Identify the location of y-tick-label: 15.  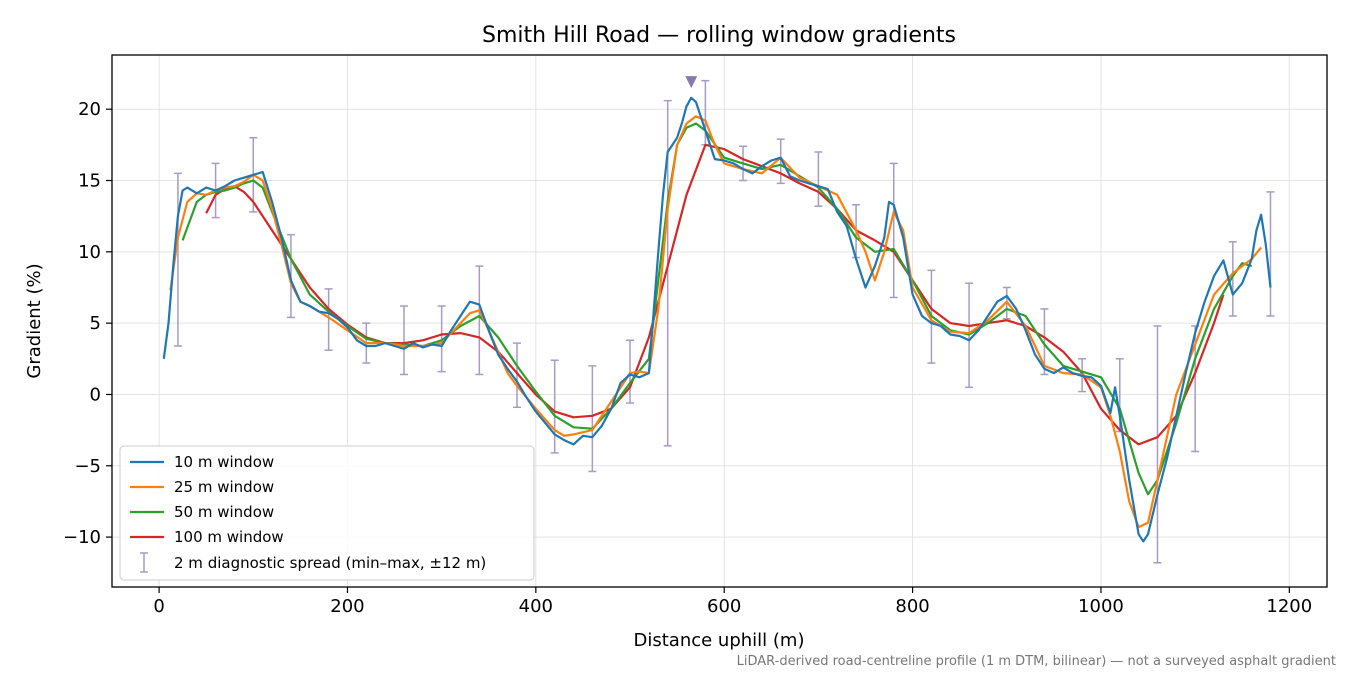
(89, 181).